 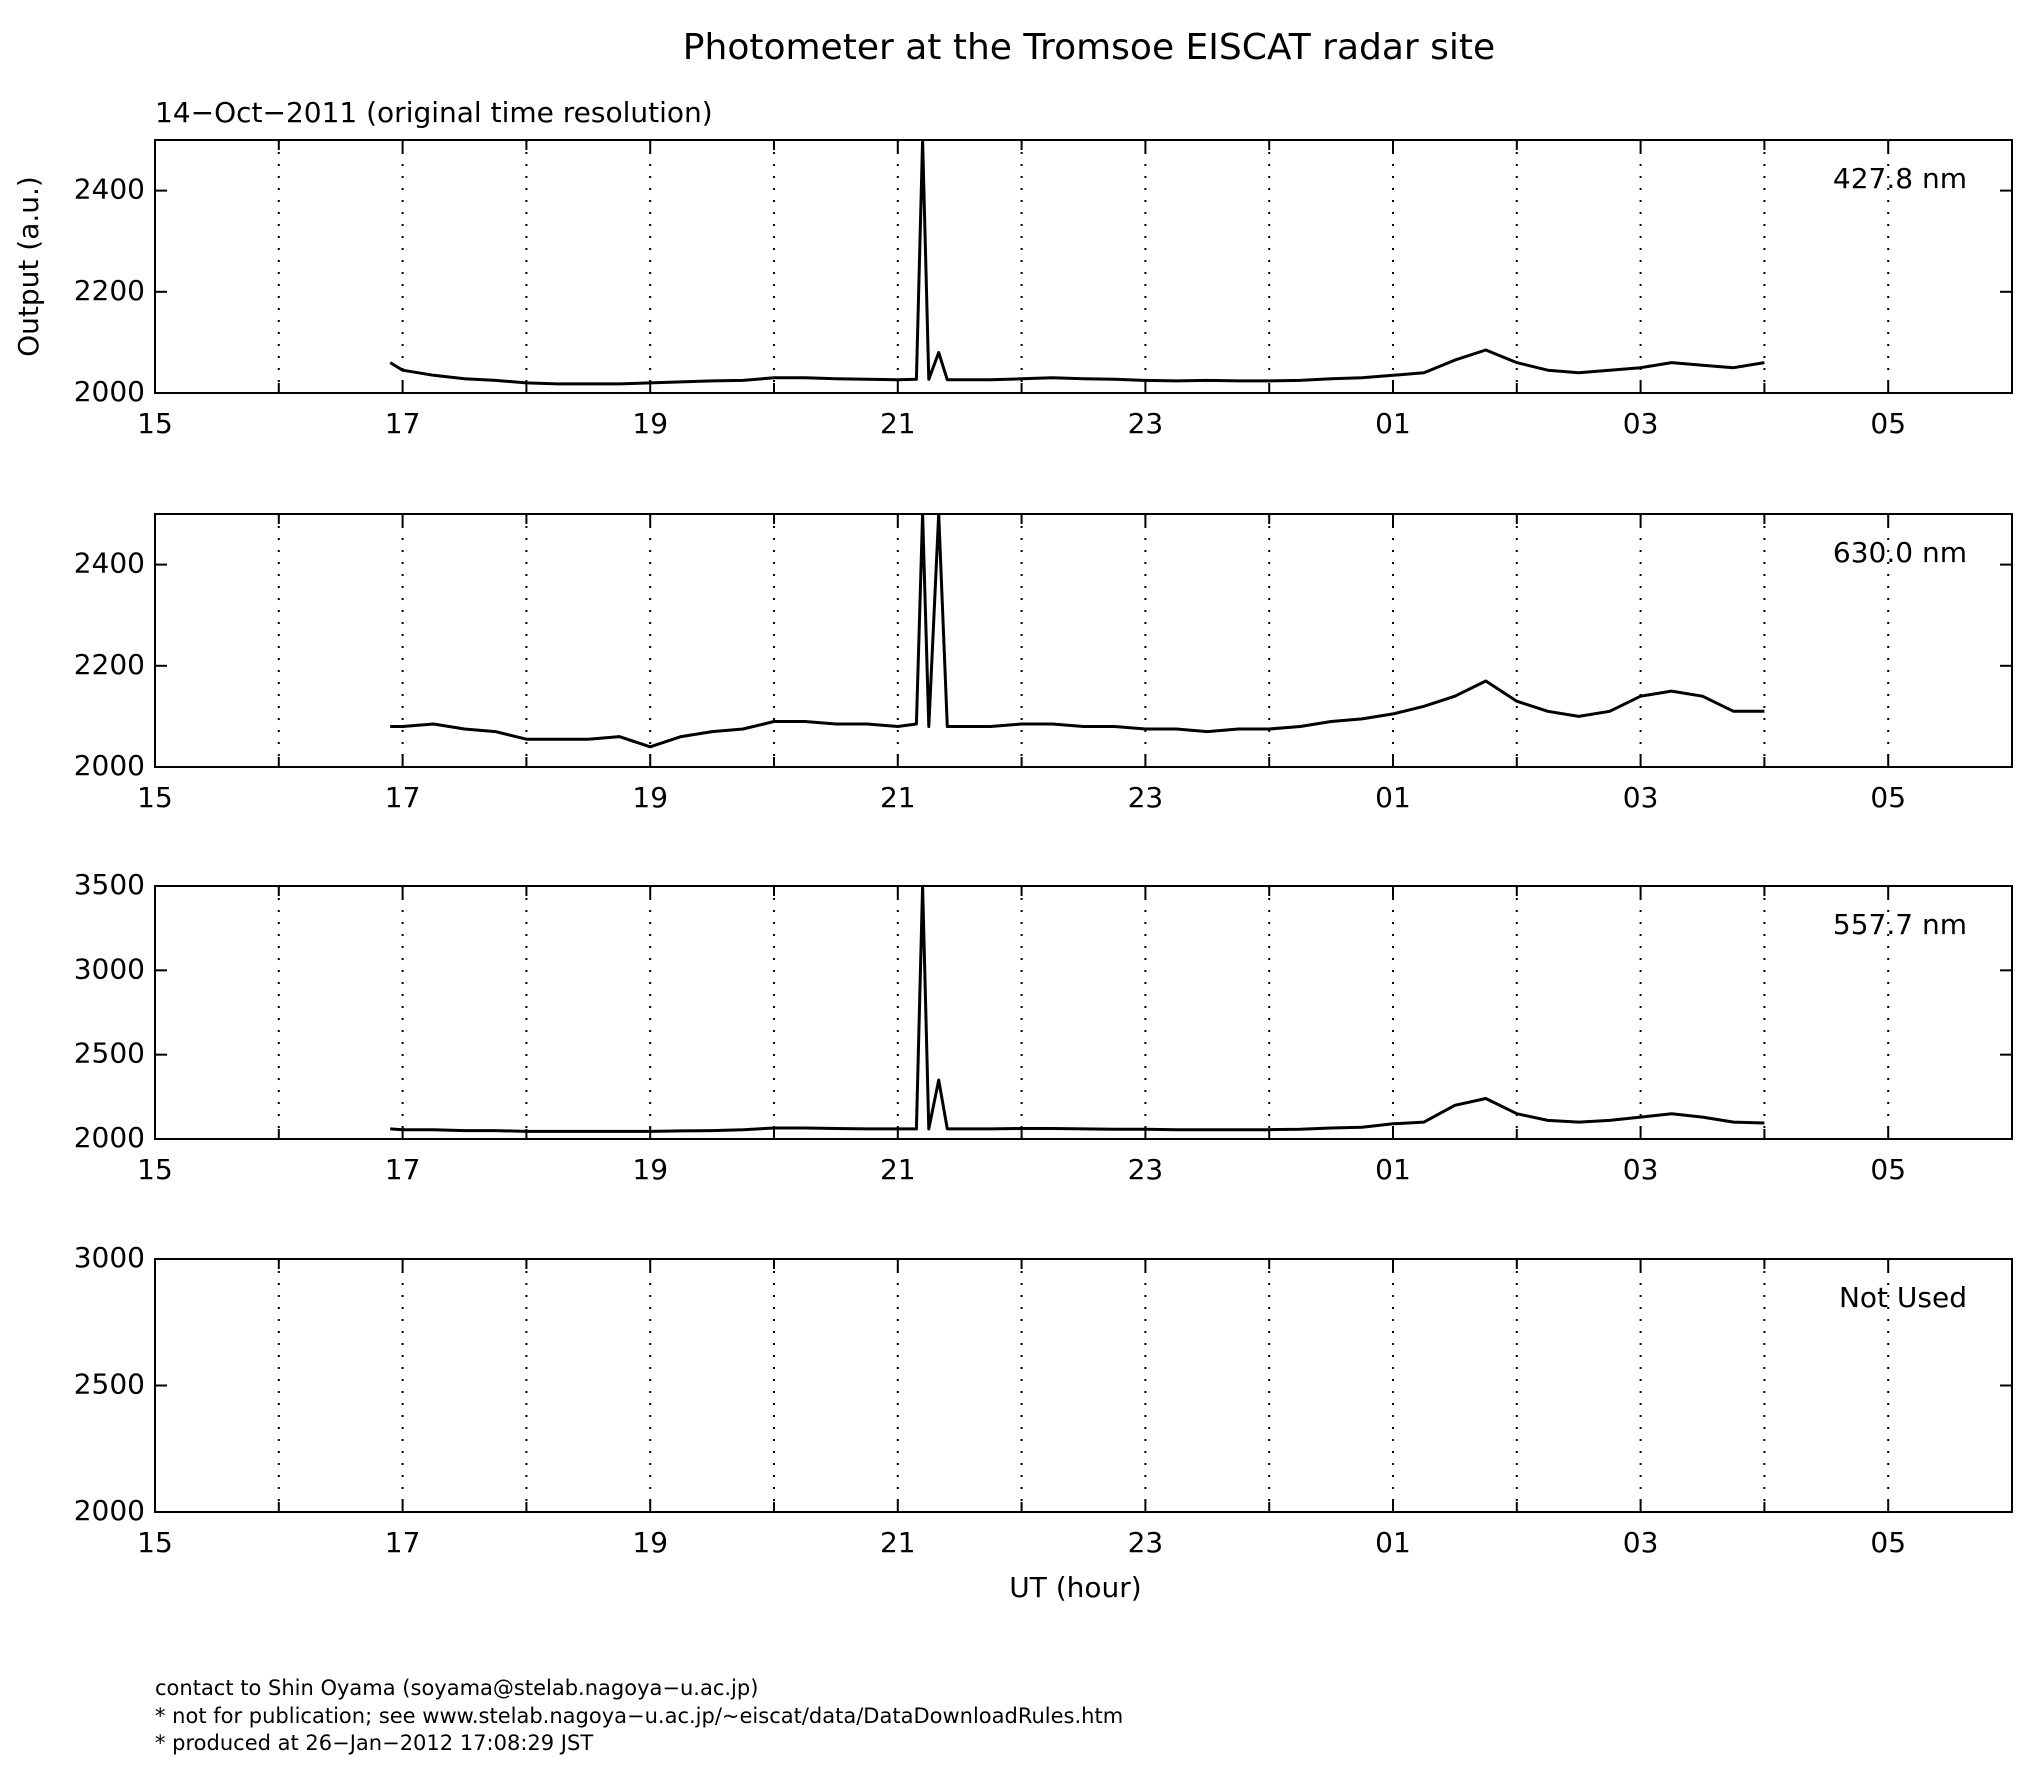 I want to click on panel-label: 557.7 nm, so click(x=1900, y=924).